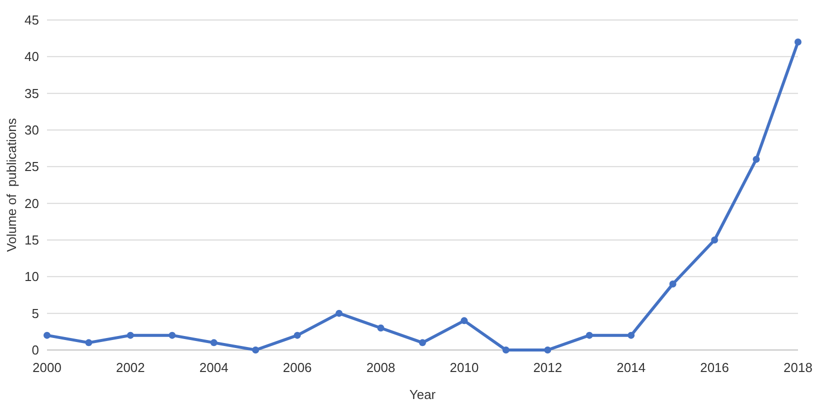 This screenshot has height=407, width=825. What do you see at coordinates (31, 56) in the screenshot?
I see `y-tick-label: 40` at bounding box center [31, 56].